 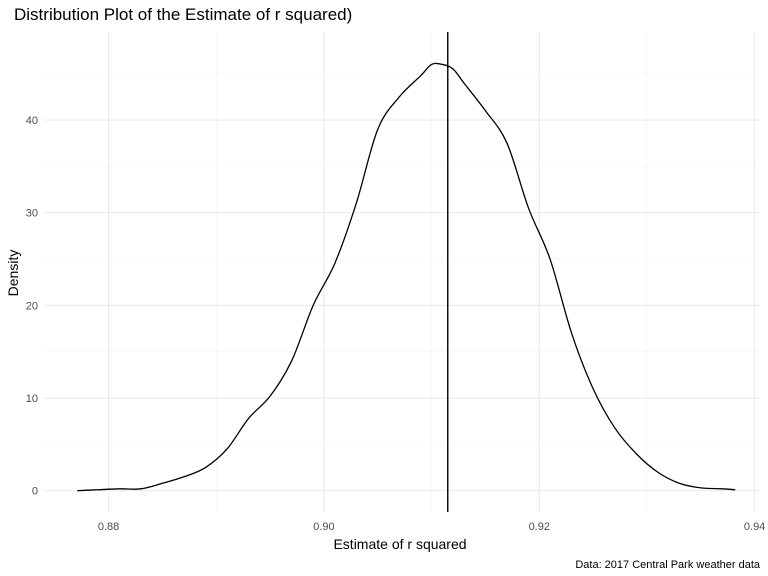 What do you see at coordinates (668, 565) in the screenshot?
I see `chart-caption: Data: 2017 Central Park weather data` at bounding box center [668, 565].